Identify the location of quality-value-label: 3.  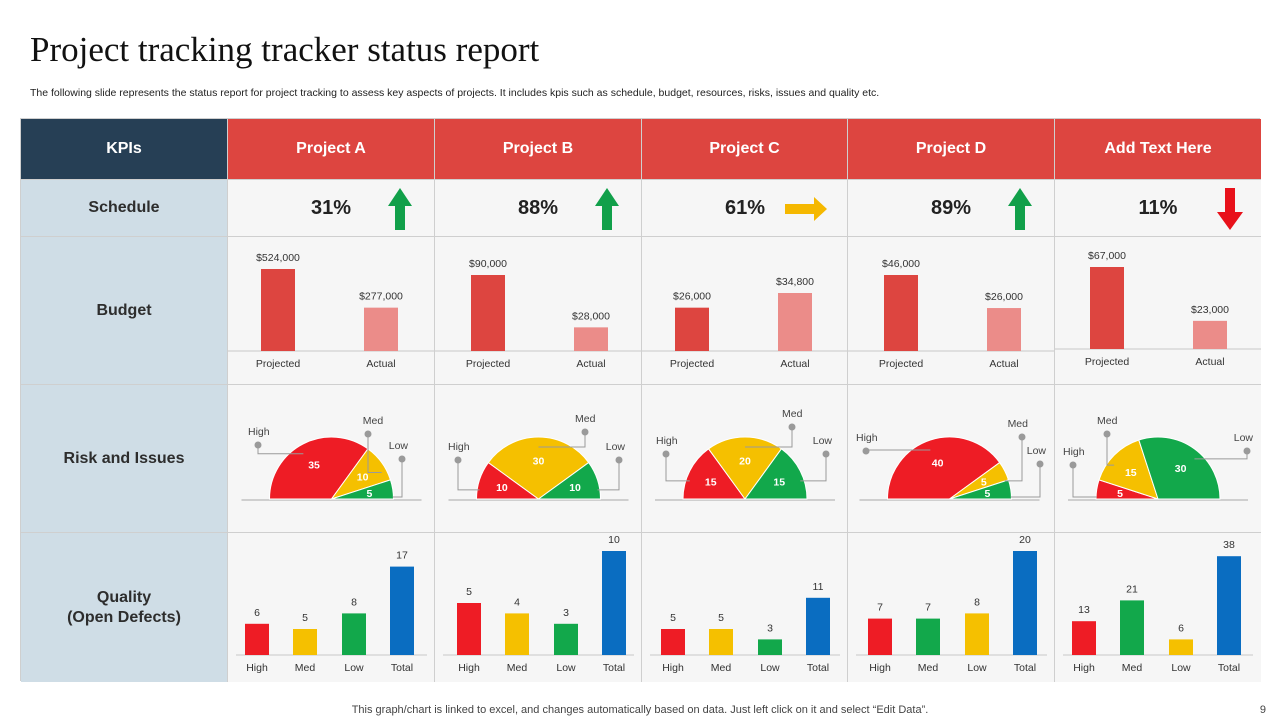
(770, 628).